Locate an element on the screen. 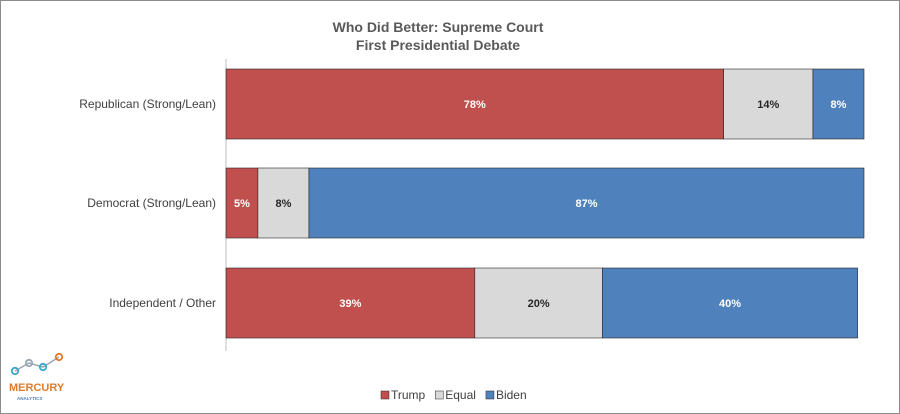 Image resolution: width=900 pixels, height=414 pixels. chart-subtitle: First Presidential Debate is located at coordinates (438, 45).